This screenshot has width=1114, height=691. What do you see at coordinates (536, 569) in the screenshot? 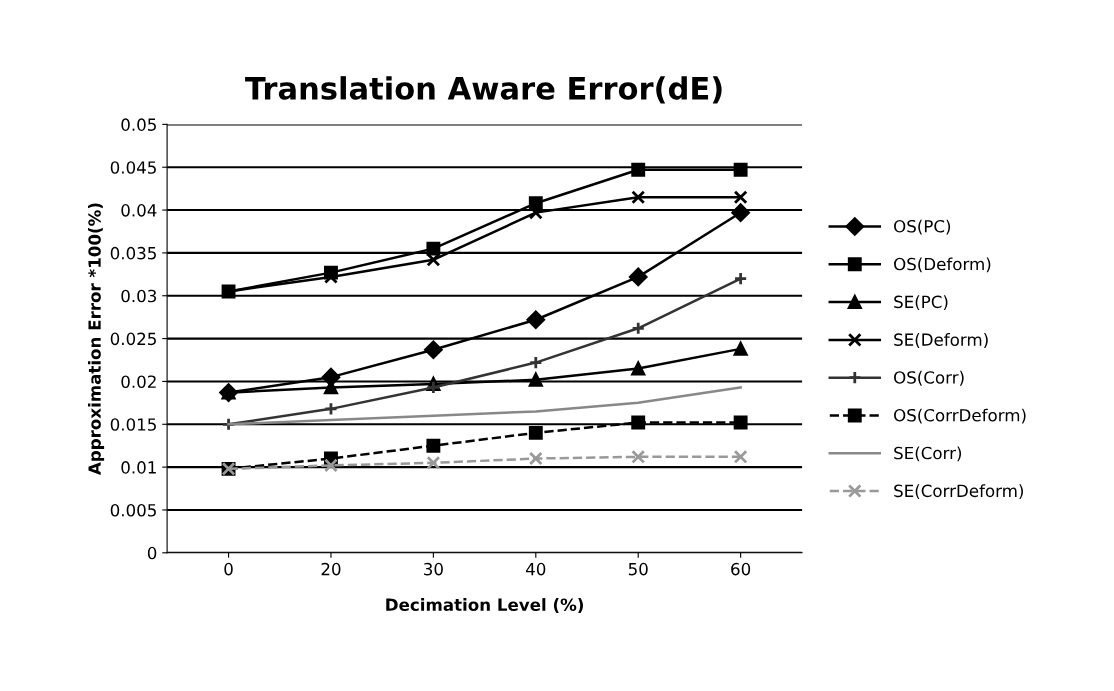
I see `x-tick-label: 40` at bounding box center [536, 569].